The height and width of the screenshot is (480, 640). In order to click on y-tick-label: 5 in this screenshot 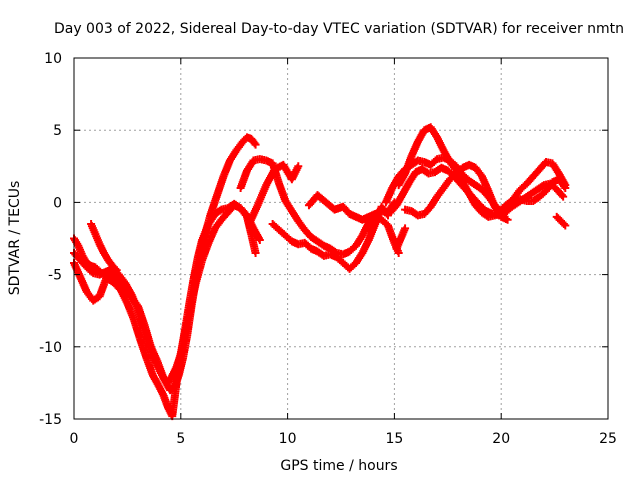, I will do `click(57, 131)`.